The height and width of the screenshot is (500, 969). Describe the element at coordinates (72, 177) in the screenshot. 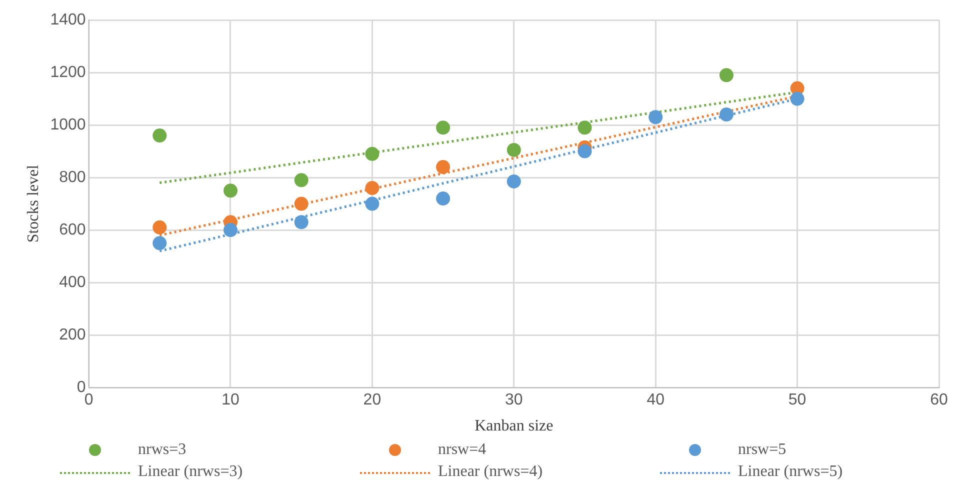

I see `y-tick-label: 800` at that location.